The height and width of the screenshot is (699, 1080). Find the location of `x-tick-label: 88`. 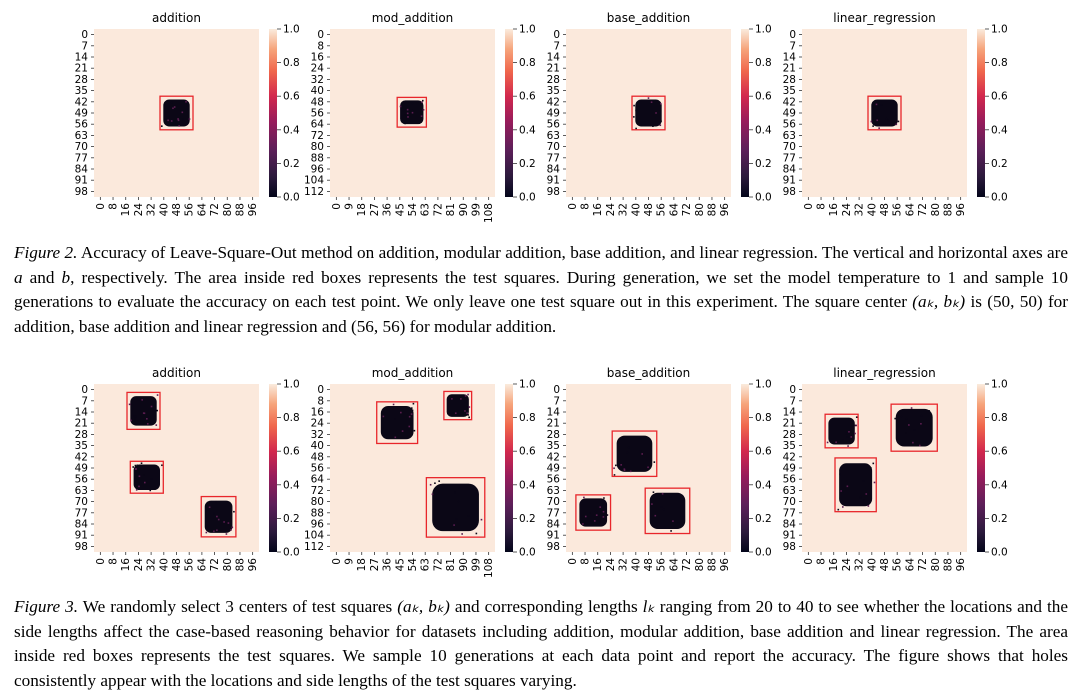

x-tick-label: 88 is located at coordinates (948, 564).